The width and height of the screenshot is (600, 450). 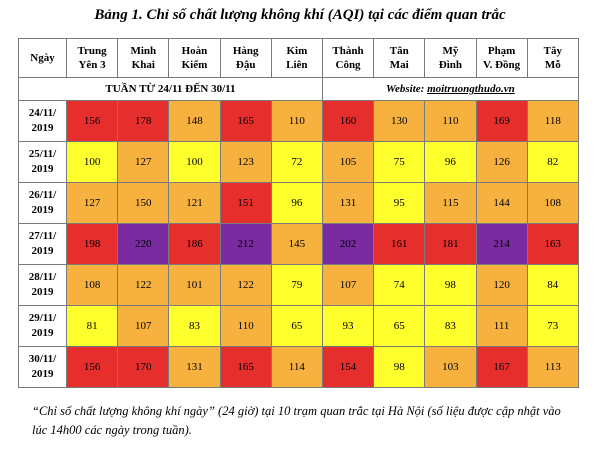 What do you see at coordinates (143, 203) in the screenshot?
I see `aqi-value-cell: 150` at bounding box center [143, 203].